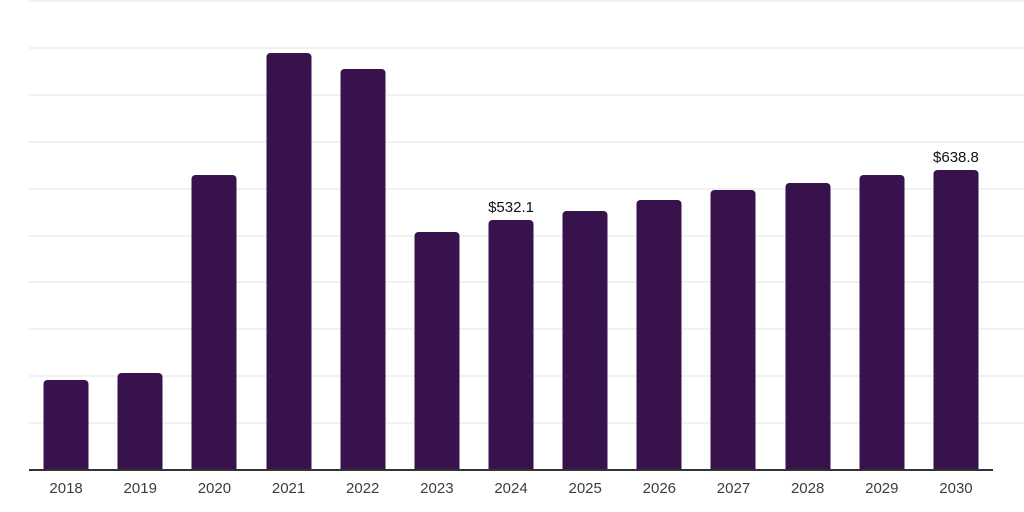 The width and height of the screenshot is (1024, 512). Describe the element at coordinates (288, 488) in the screenshot. I see `x-tick-label-2021: 2021` at that location.